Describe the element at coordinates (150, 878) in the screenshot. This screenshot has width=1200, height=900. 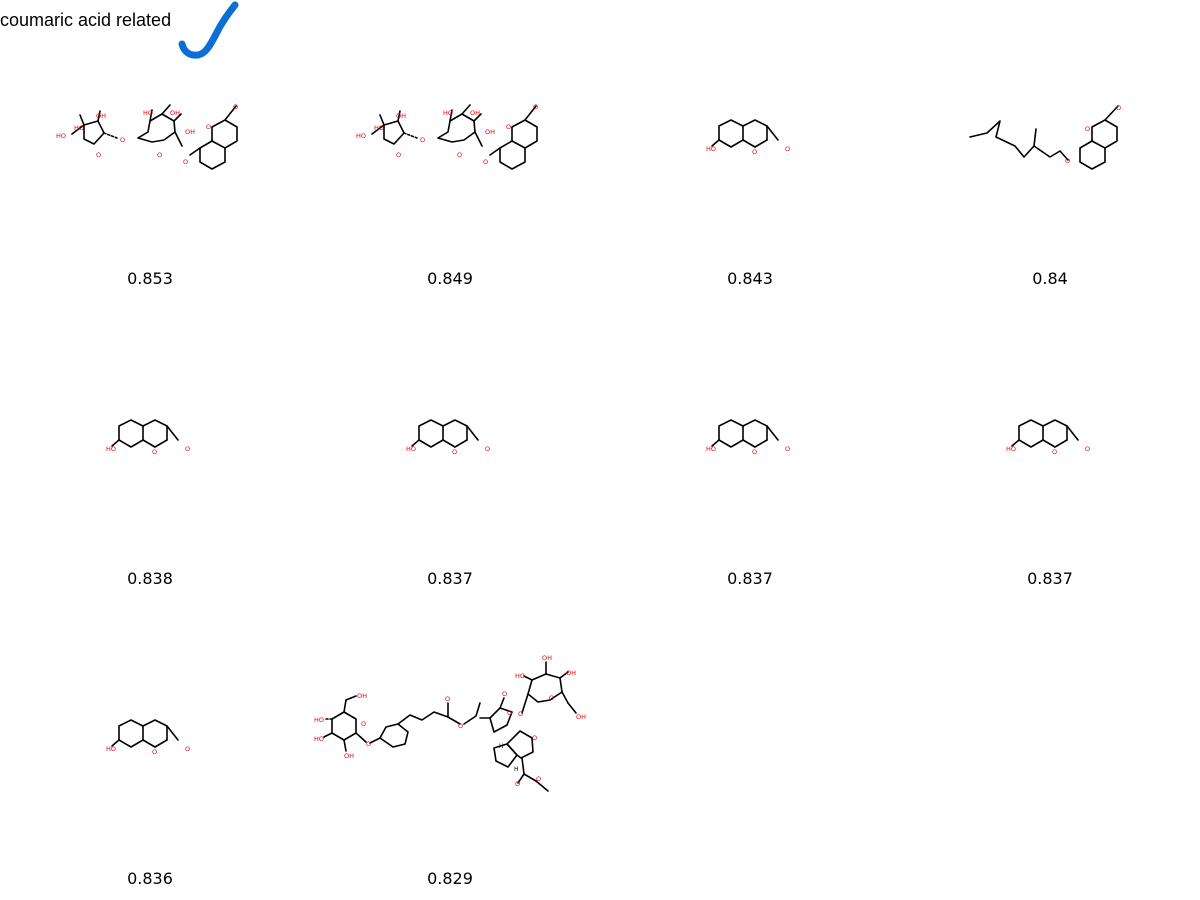
I see `similarity-score: 0.836` at that location.